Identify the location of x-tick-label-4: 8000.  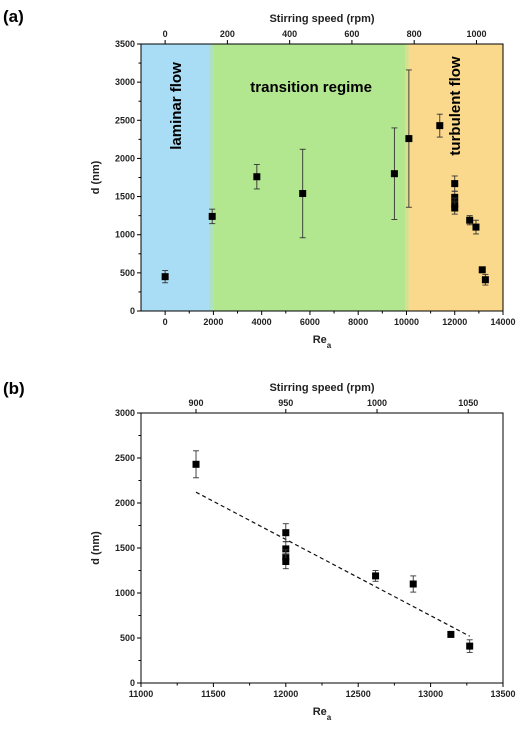
(358, 322).